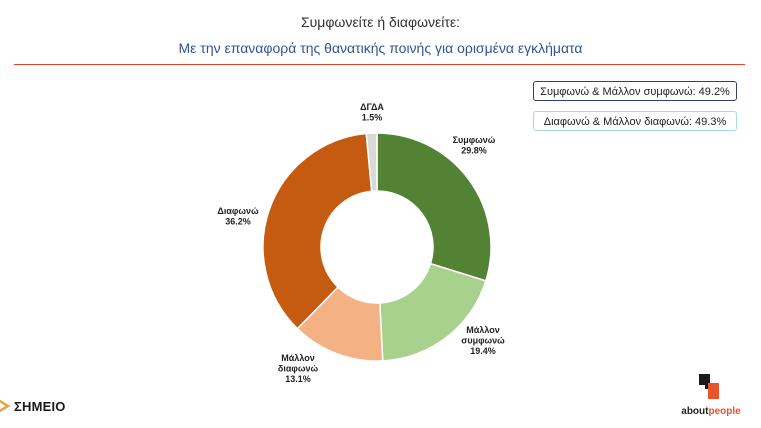  I want to click on simeio-logo: ΣΗΜΕΙΟ, so click(33, 406).